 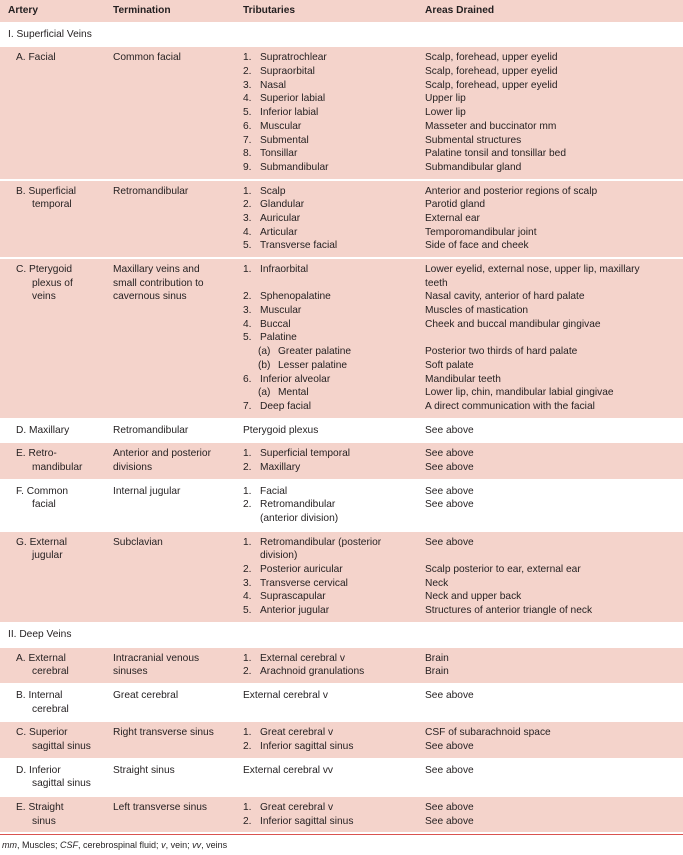 I want to click on tributary-line: 3. Nasal, so click(x=334, y=86).